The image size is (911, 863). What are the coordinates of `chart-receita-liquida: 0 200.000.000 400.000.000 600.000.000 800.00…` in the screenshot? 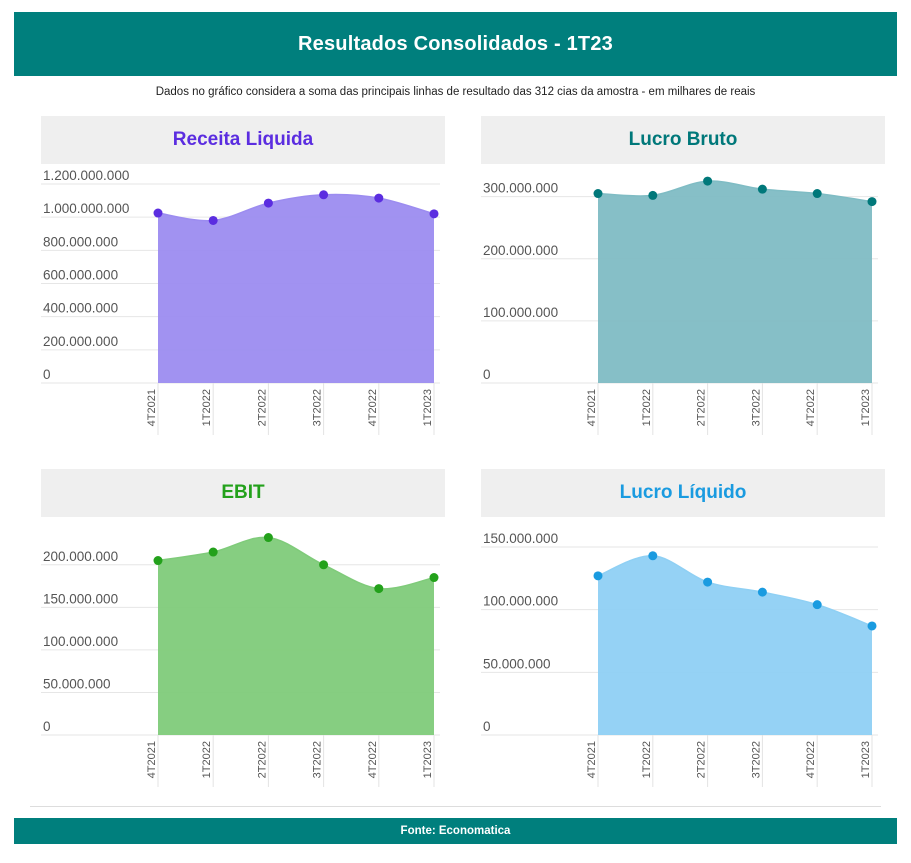 It's located at (240, 301).